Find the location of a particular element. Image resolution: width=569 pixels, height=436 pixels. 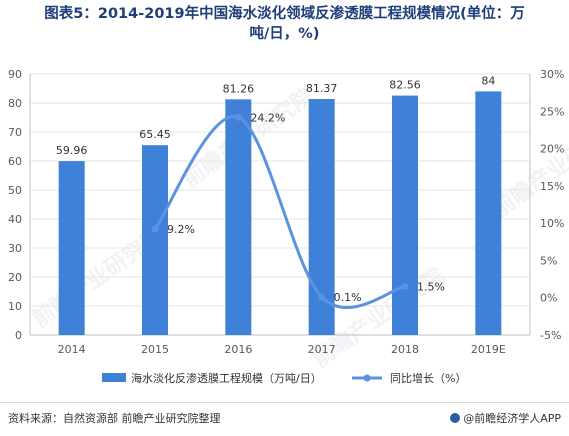

y-right-tick-label: 30% is located at coordinates (552, 74).